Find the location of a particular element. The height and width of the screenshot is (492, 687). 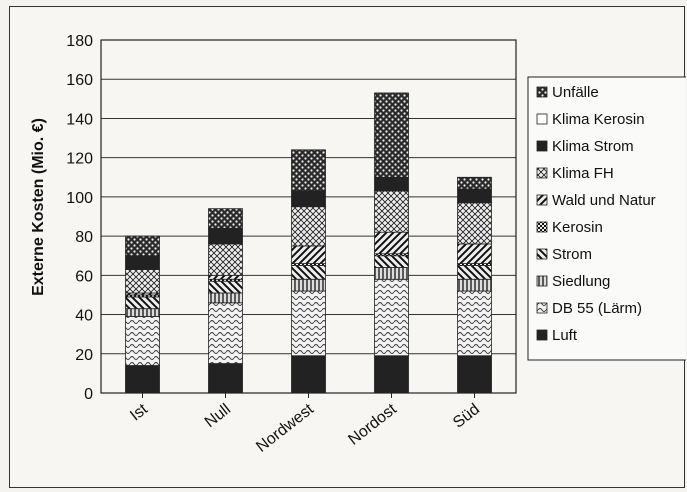

y-tick-label: 40 is located at coordinates (84, 316).